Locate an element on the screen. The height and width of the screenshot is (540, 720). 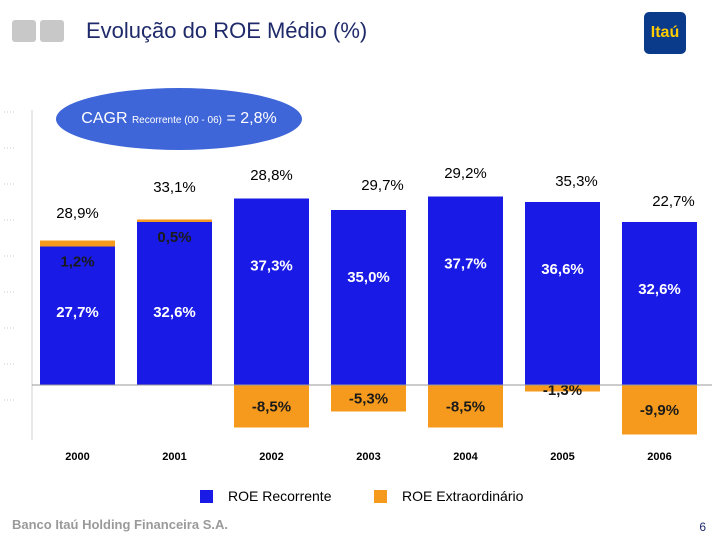
label-extraordinary-2004: -8,5% is located at coordinates (465, 406).